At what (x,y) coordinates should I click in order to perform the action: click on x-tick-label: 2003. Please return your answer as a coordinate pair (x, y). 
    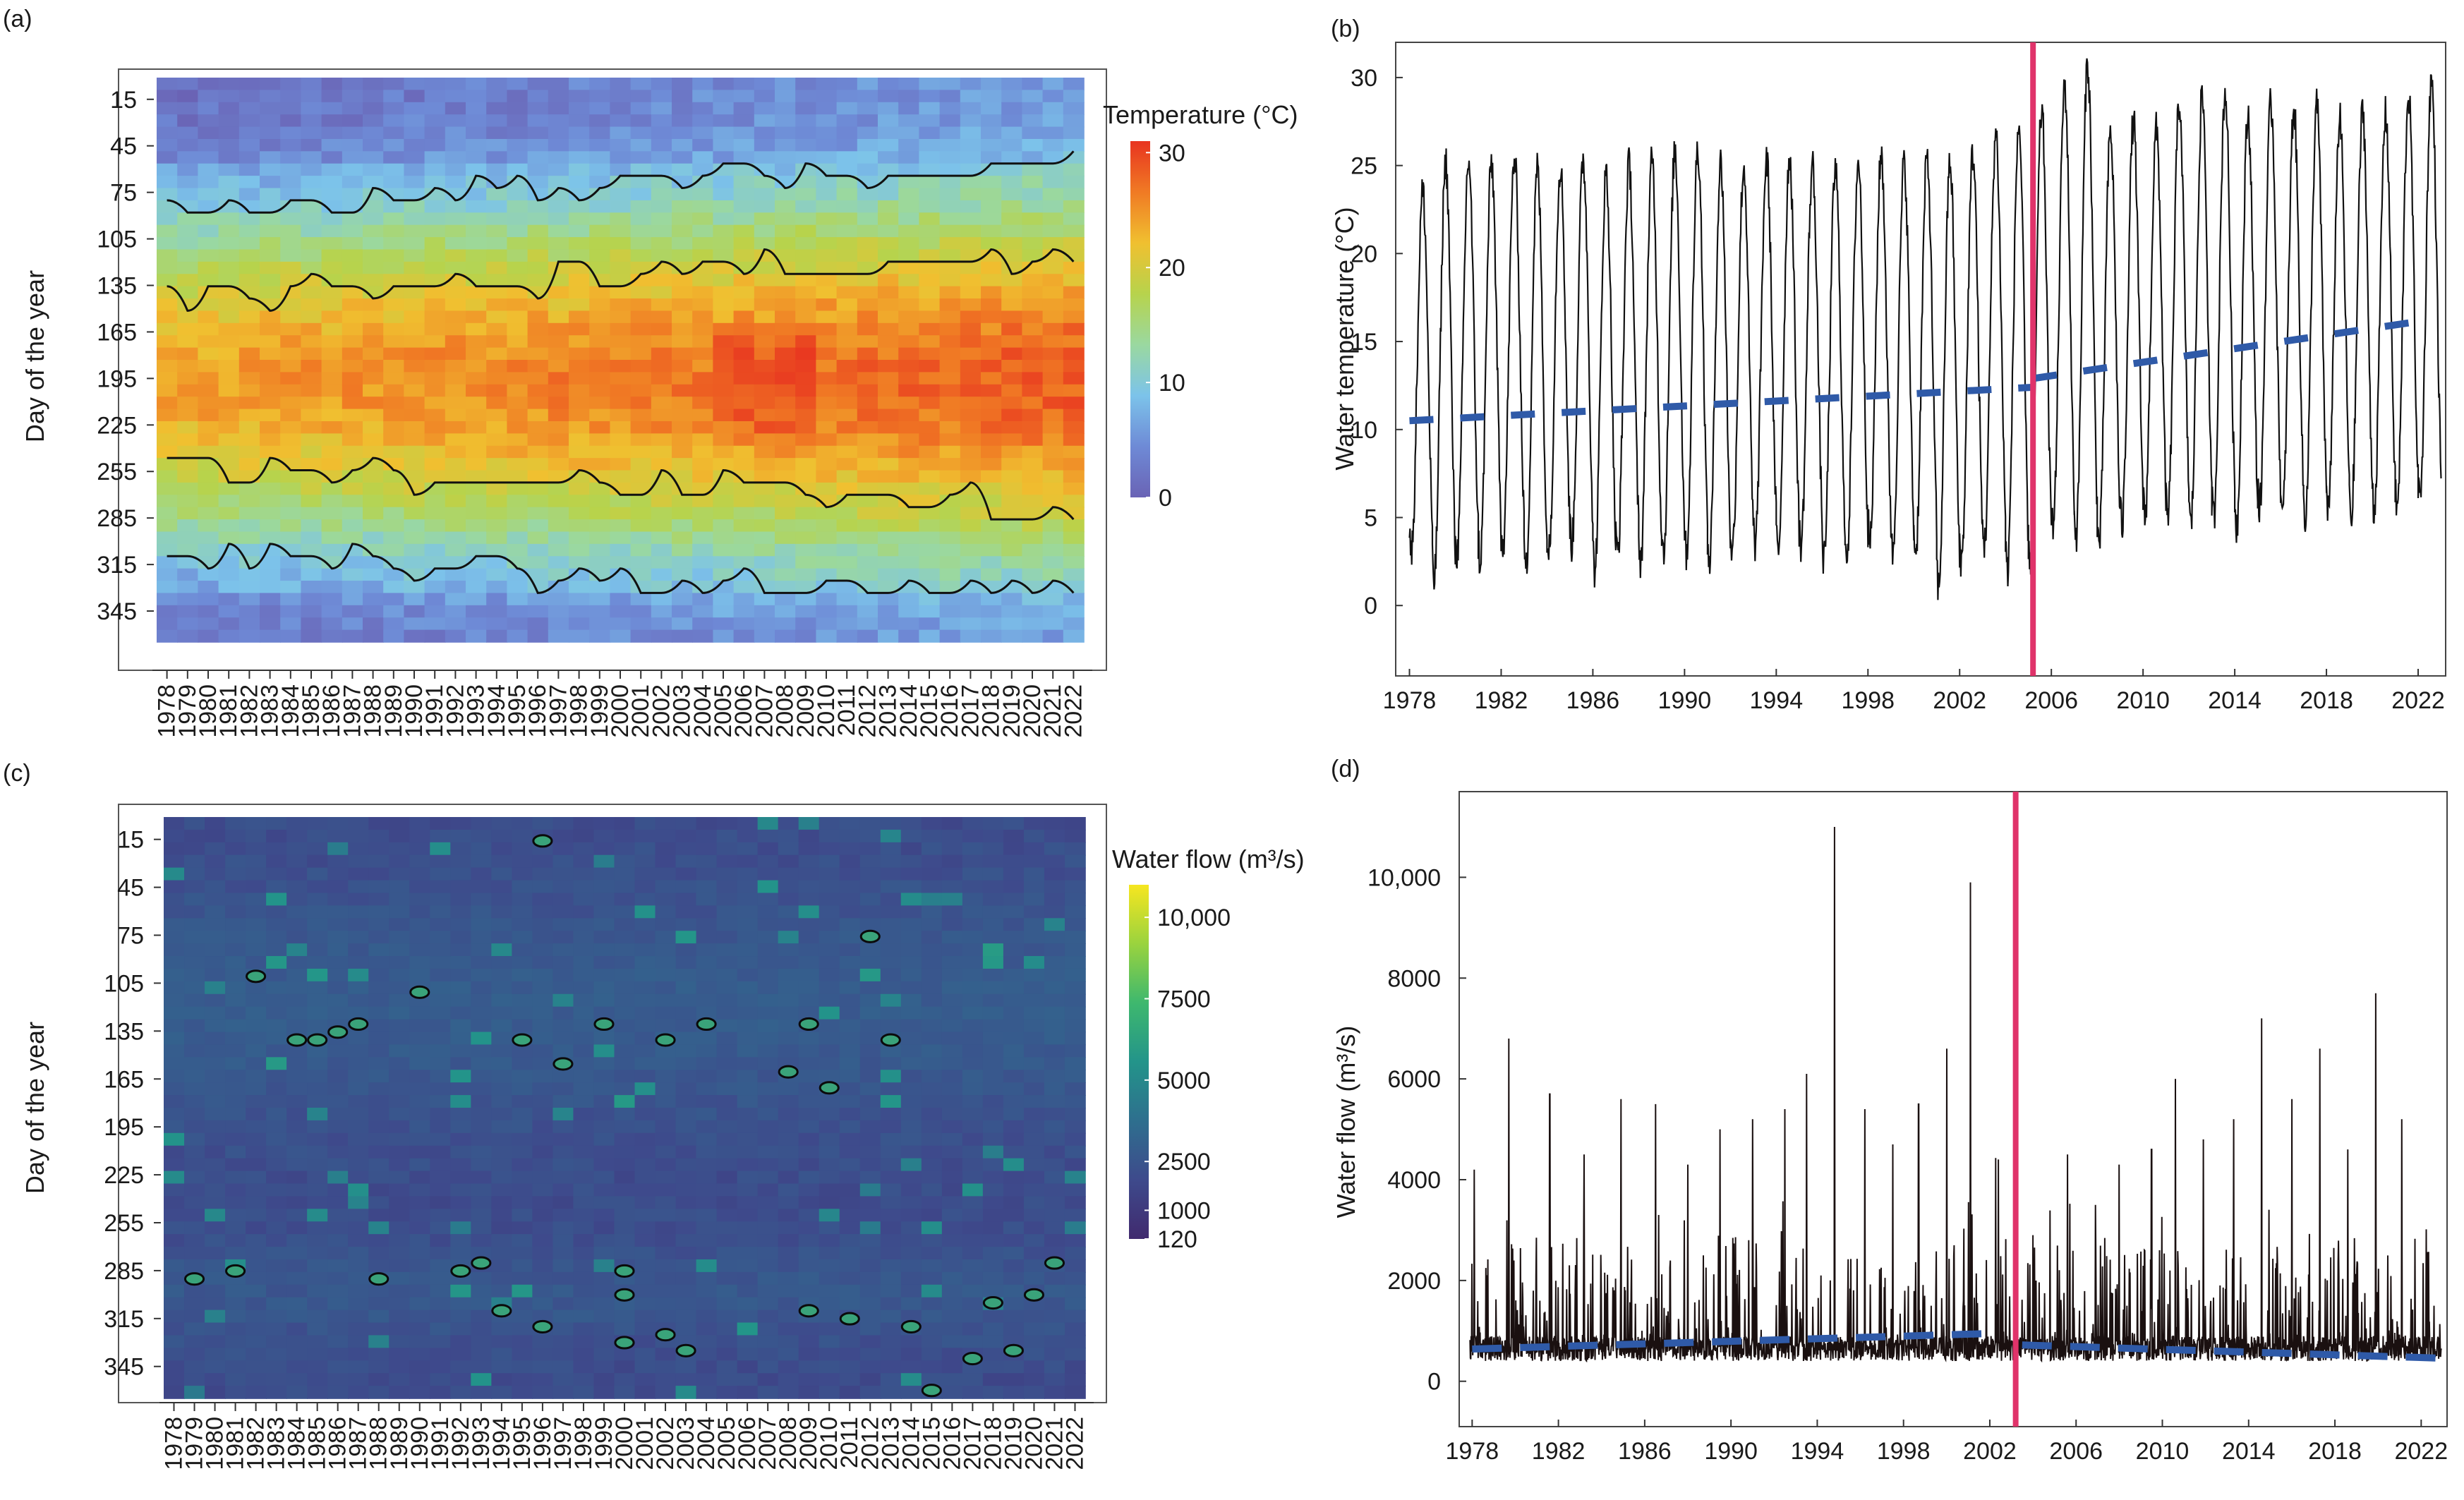
    Looking at the image, I should click on (685, 1443).